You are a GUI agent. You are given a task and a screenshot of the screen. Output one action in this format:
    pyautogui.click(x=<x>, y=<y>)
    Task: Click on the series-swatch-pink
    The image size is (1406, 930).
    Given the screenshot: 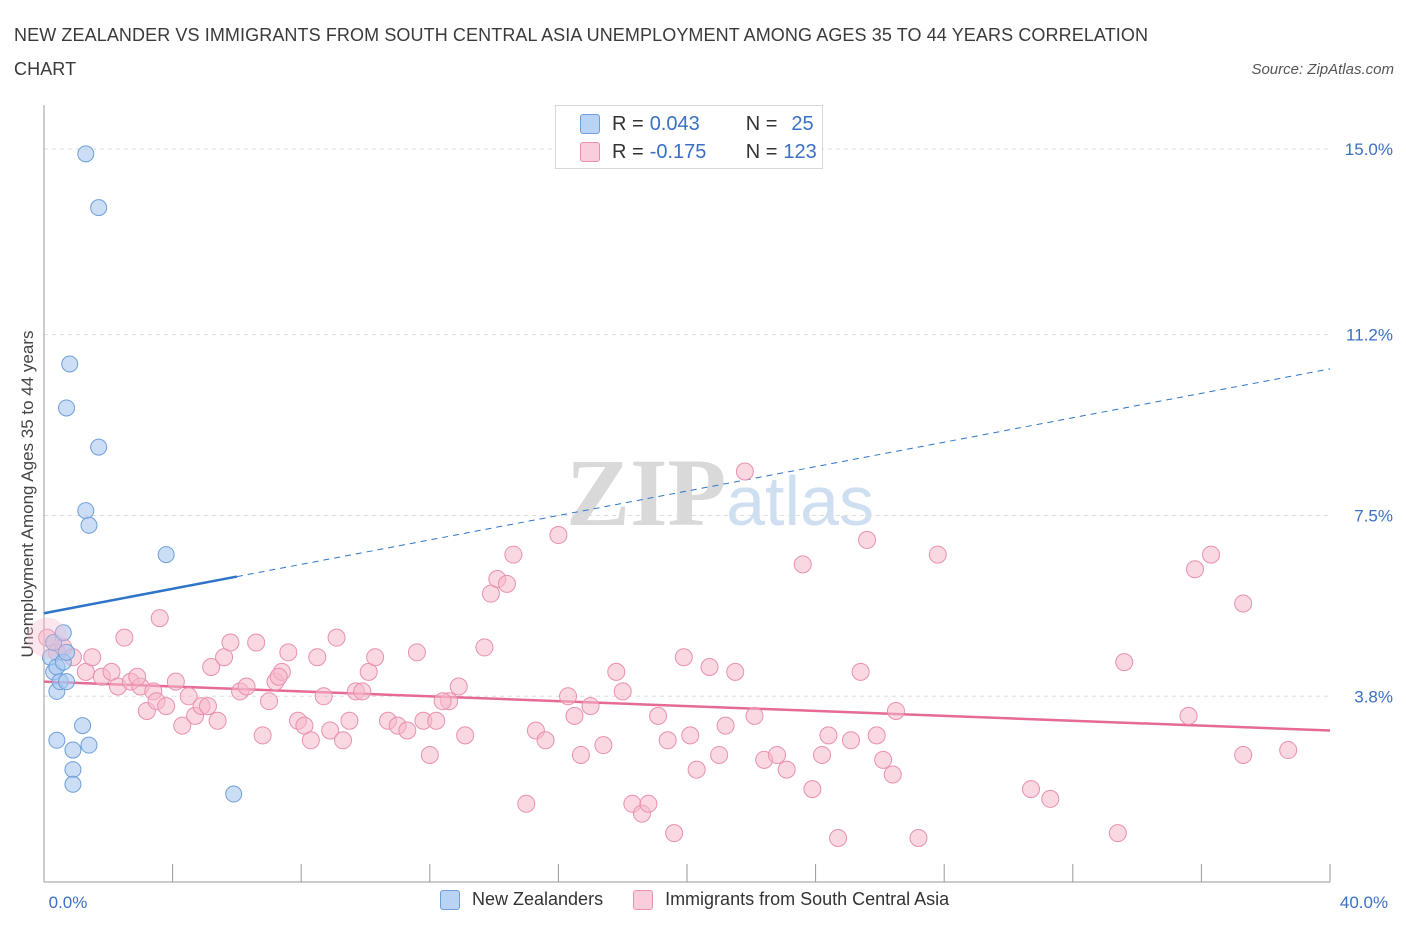 What is the action you would take?
    pyautogui.click(x=643, y=899)
    